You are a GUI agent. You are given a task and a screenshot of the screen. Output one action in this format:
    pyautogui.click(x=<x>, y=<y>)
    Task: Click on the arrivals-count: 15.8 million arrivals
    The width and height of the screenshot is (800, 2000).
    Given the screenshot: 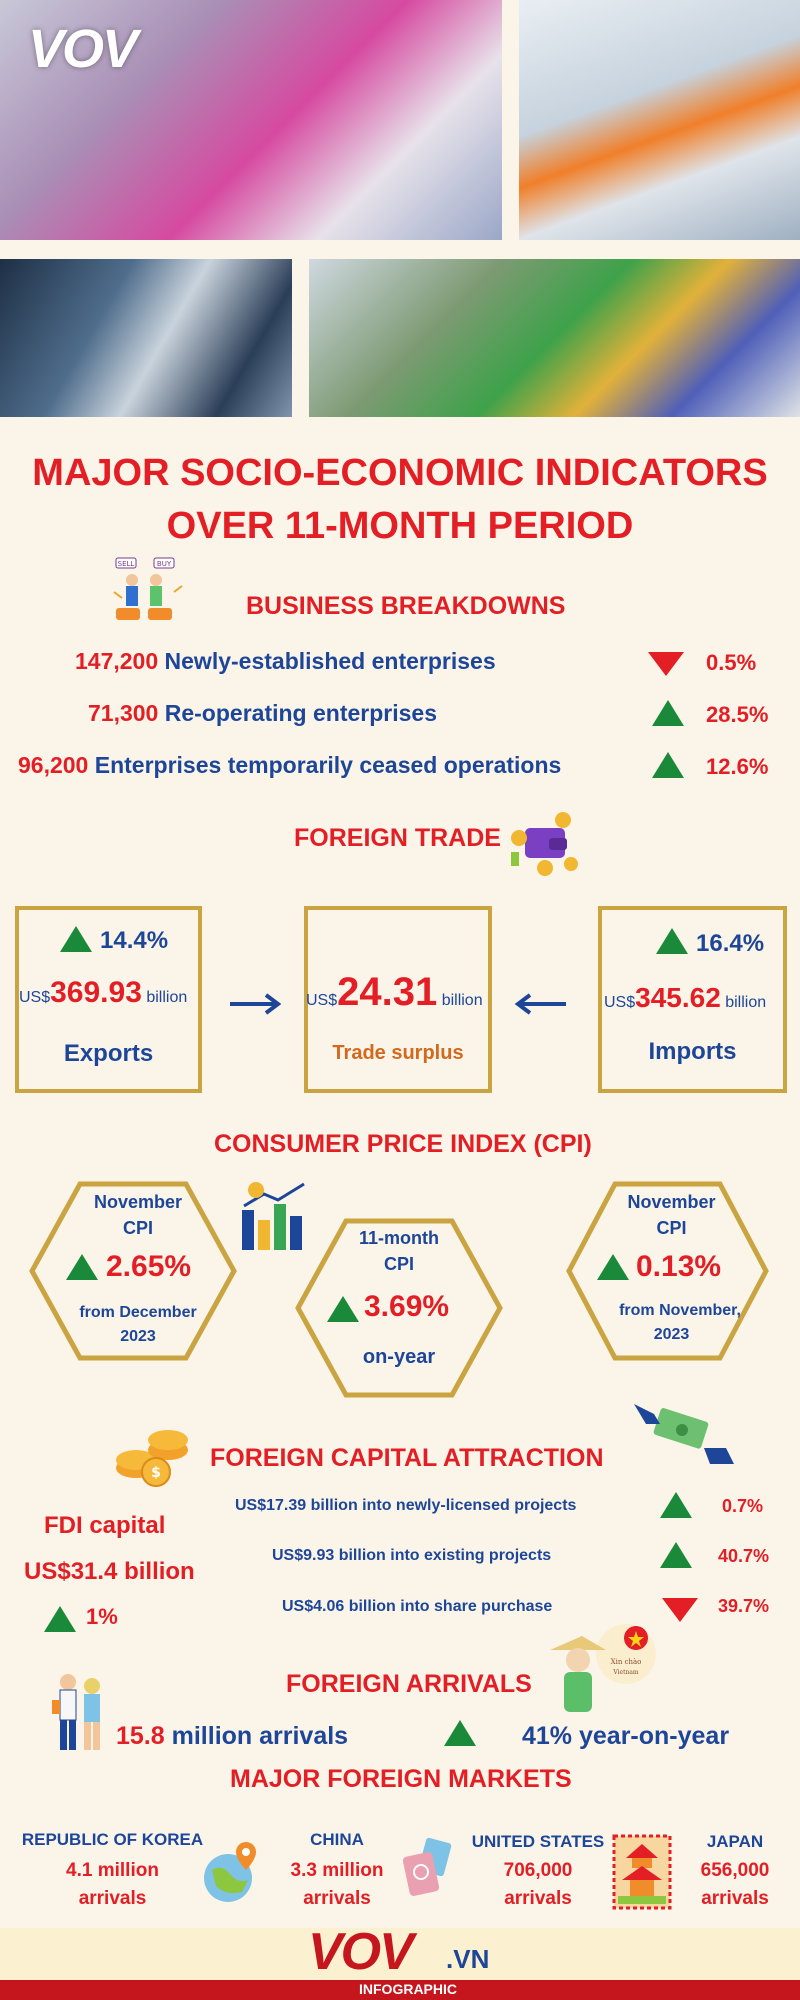 What is the action you would take?
    pyautogui.click(x=232, y=1736)
    